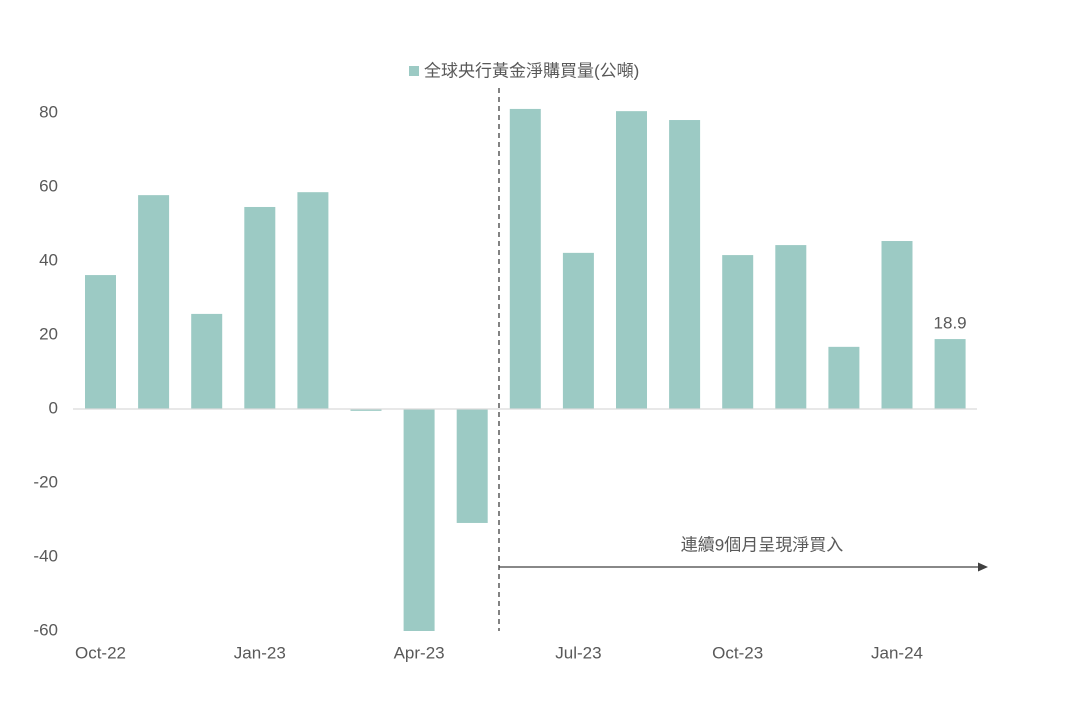 This screenshot has width=1077, height=718. Describe the element at coordinates (414, 71) in the screenshot. I see `legend-swatch` at that location.